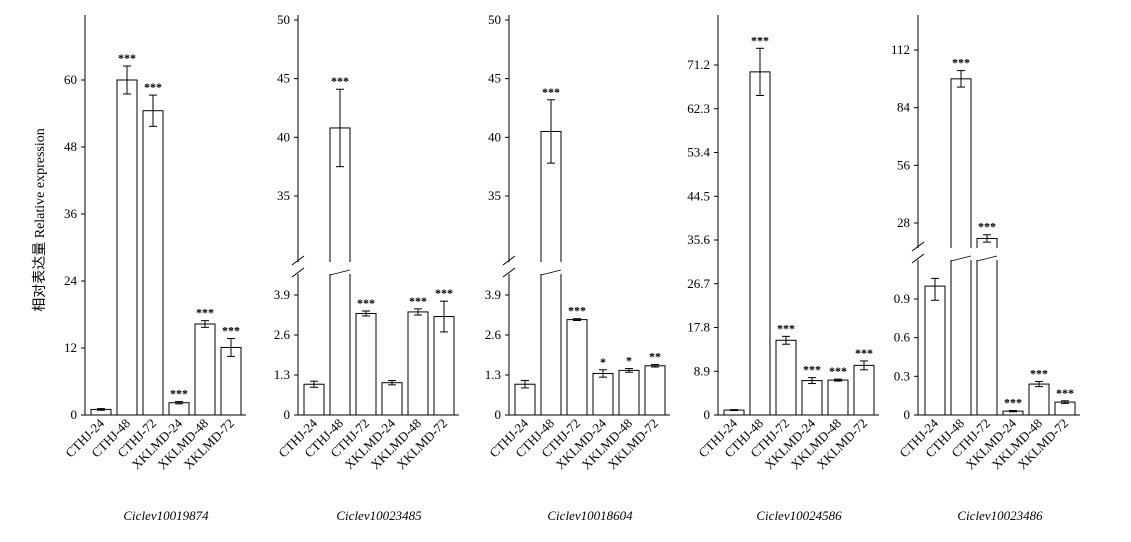 The height and width of the screenshot is (542, 1131). I want to click on y-tick-label: 35.6, so click(698, 239).